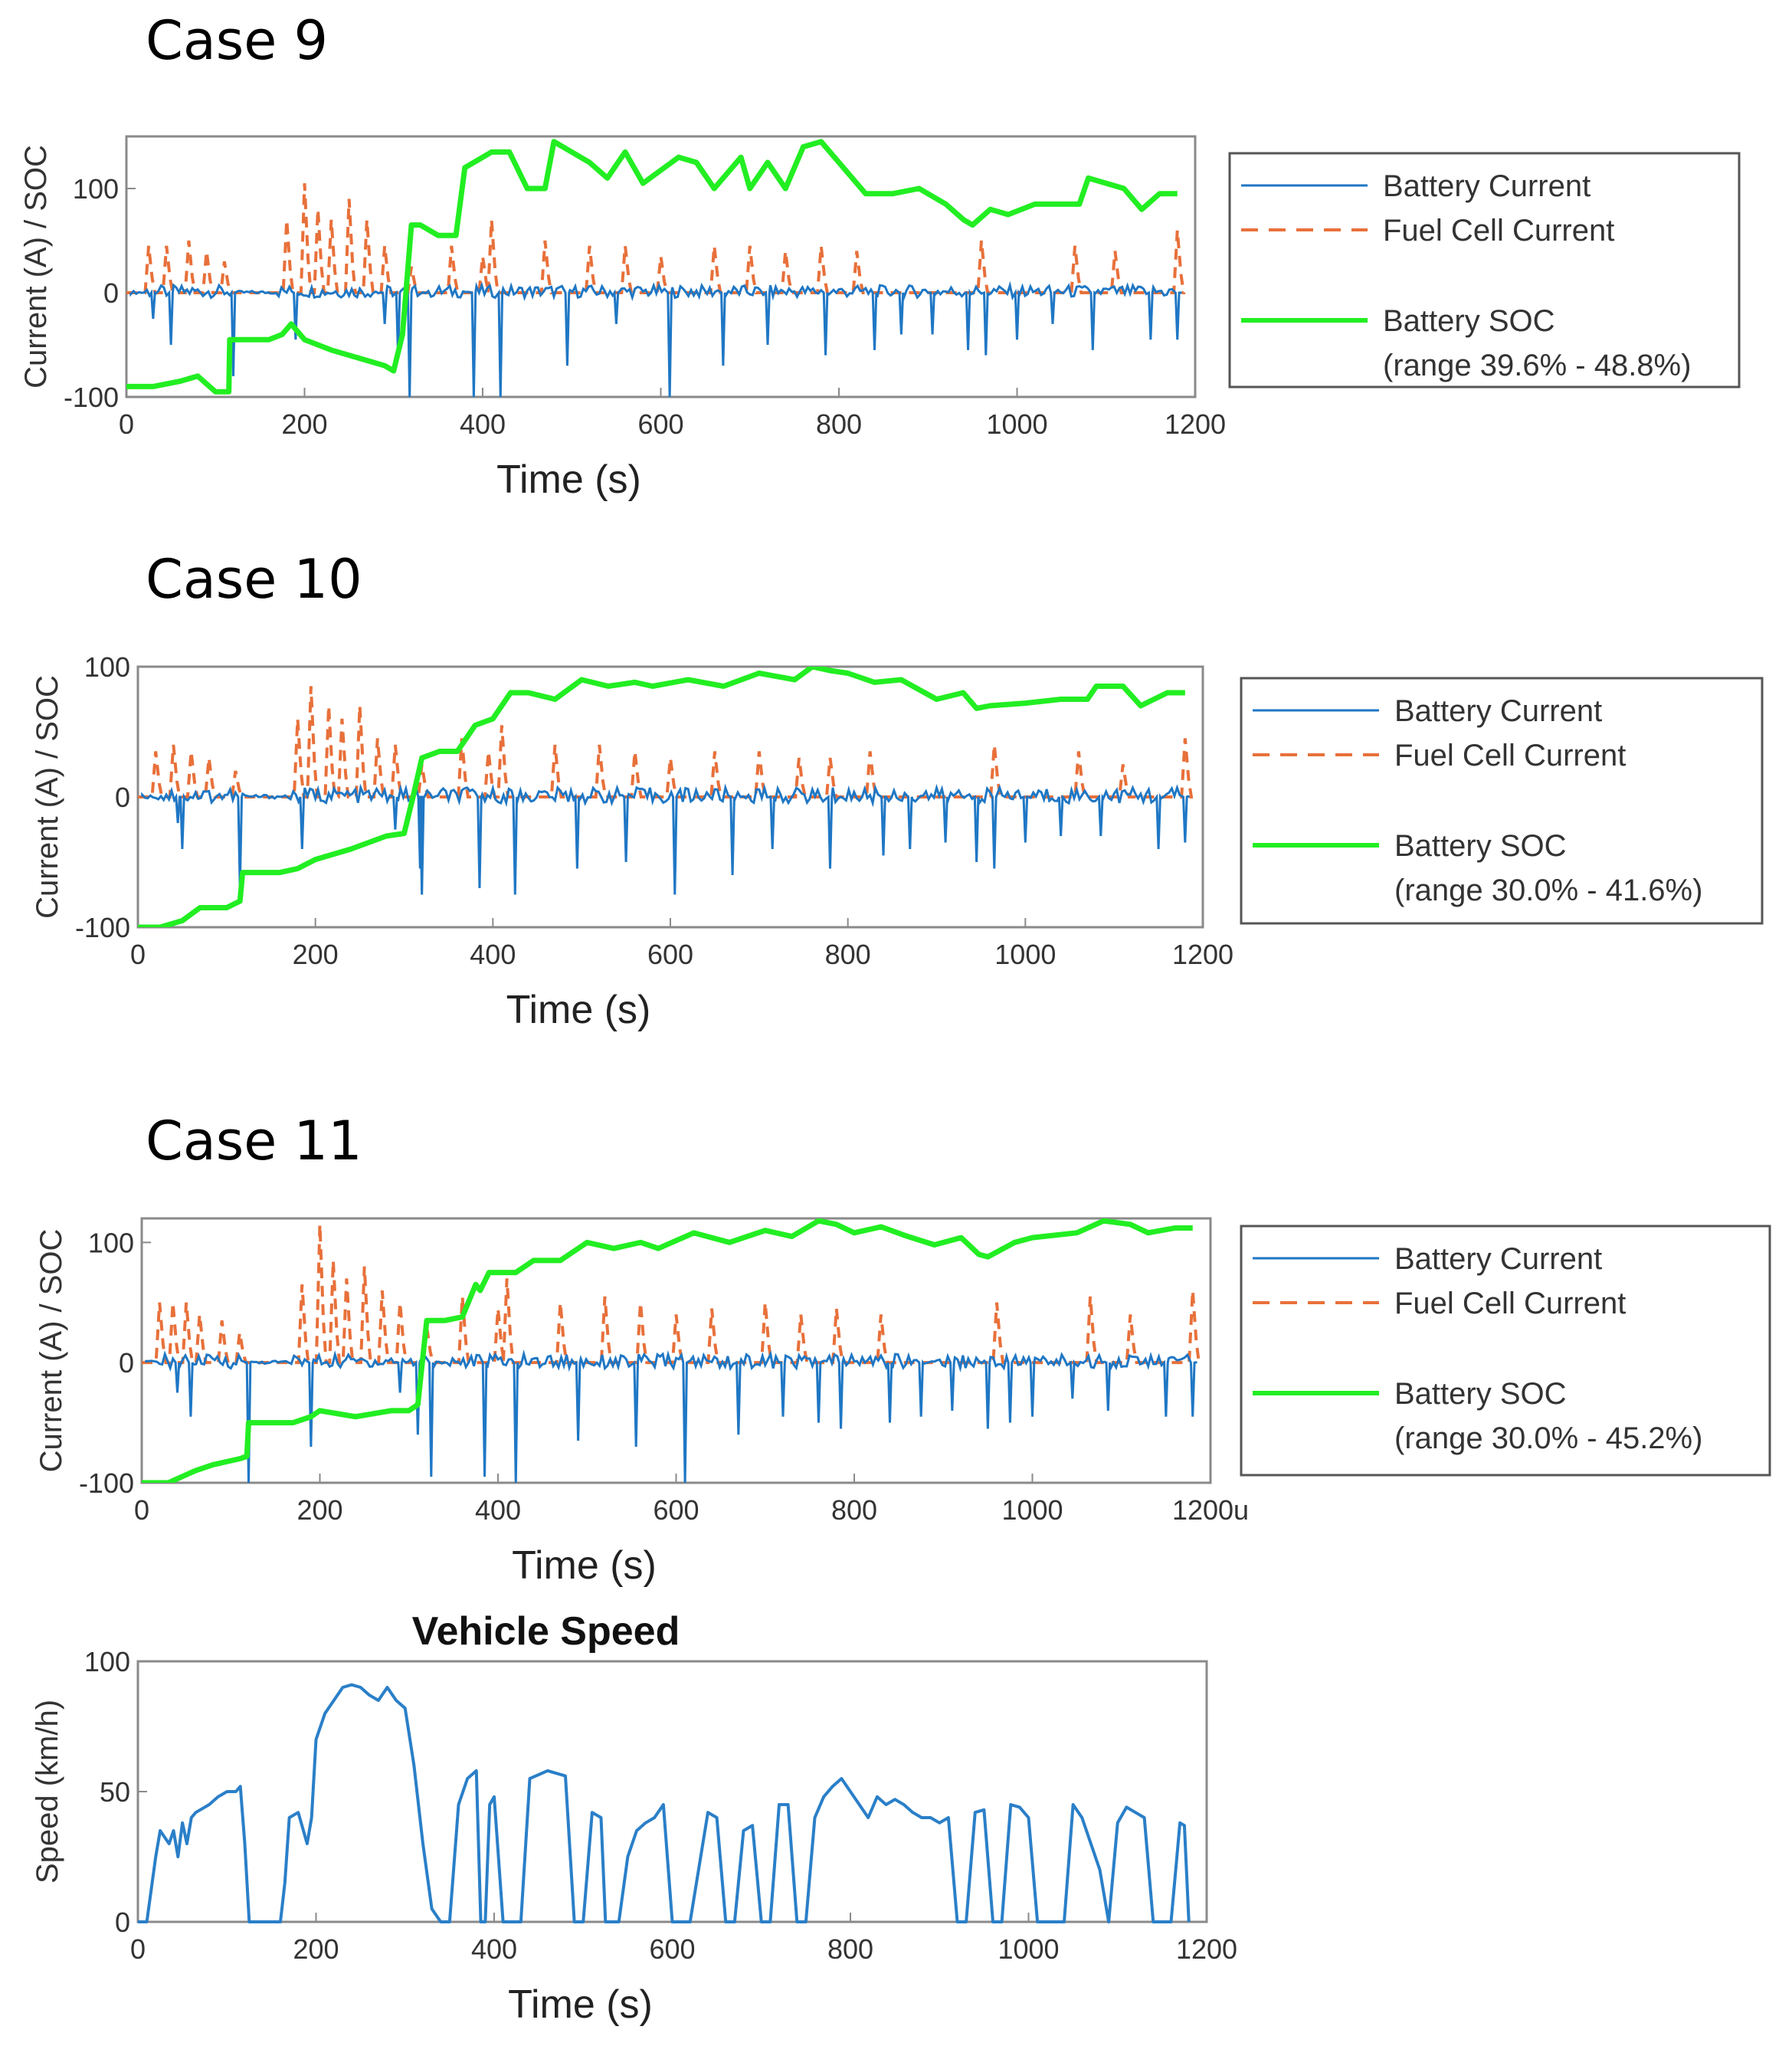 The width and height of the screenshot is (1792, 2046). I want to click on legend-soc-range: (range 39.6% - 48.8%), so click(1537, 365).